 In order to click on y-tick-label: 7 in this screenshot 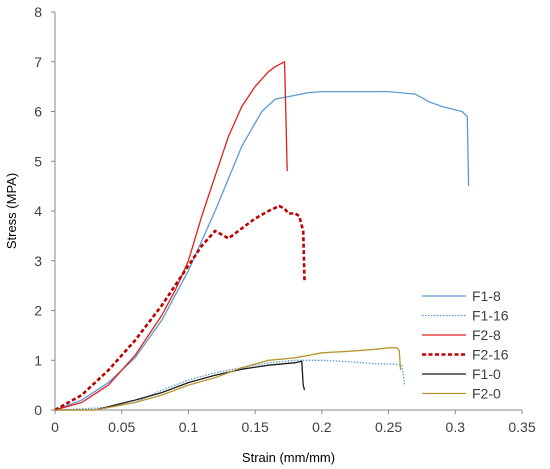, I will do `click(38, 62)`.